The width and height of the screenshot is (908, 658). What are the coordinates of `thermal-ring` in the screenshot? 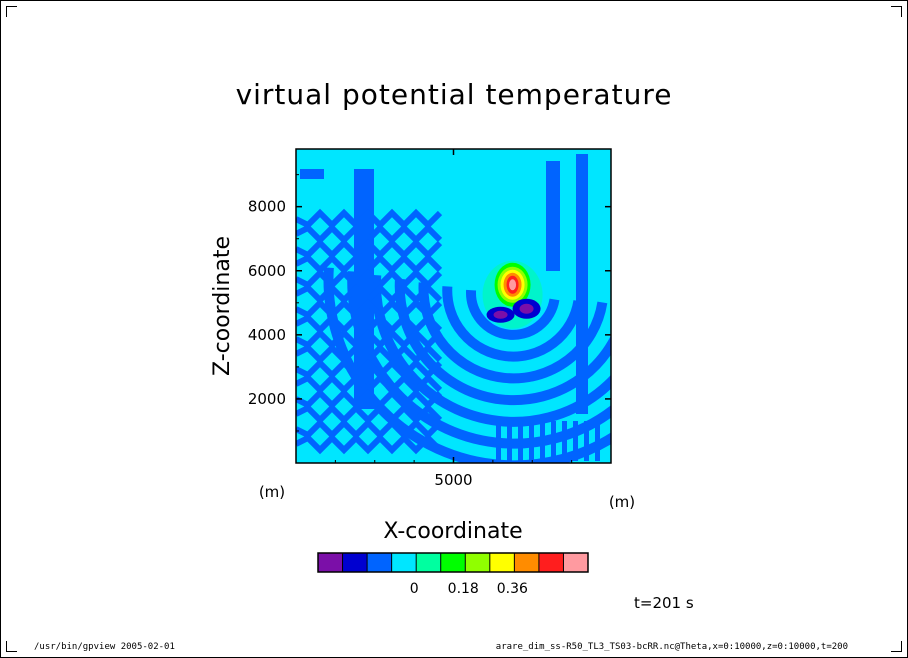 It's located at (513, 285).